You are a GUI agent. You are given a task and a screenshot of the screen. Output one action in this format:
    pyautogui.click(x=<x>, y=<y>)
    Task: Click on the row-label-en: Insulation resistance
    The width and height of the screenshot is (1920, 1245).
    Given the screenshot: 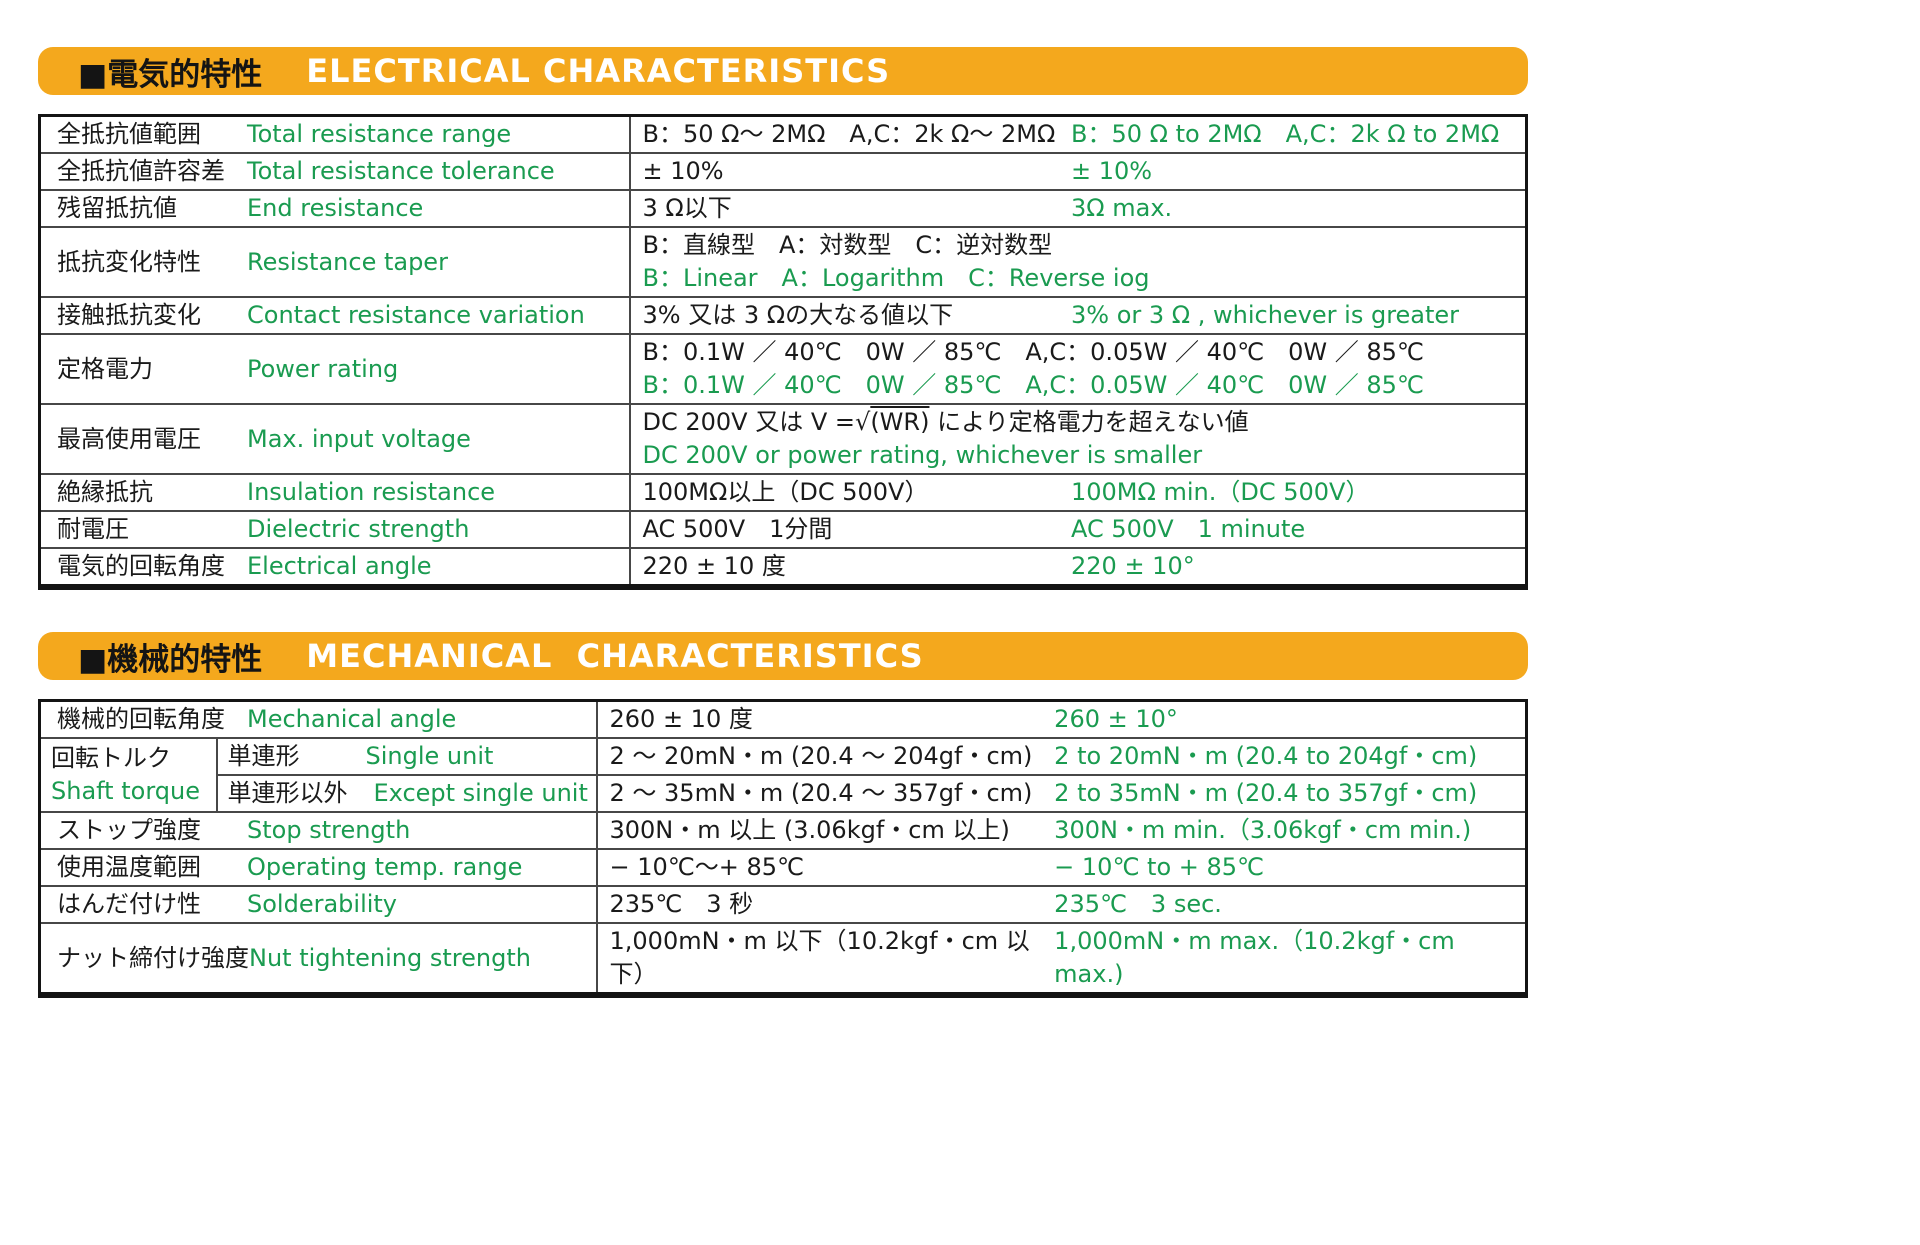 What is the action you would take?
    pyautogui.click(x=371, y=492)
    